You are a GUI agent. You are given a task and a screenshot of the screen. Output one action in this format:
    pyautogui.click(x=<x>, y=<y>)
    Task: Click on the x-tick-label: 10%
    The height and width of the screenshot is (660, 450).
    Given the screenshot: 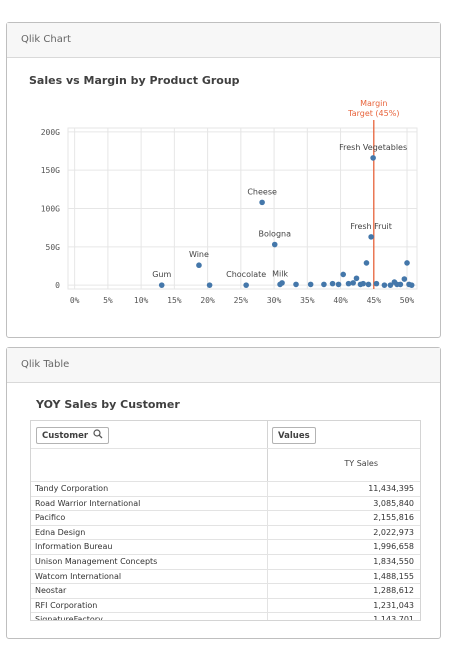 What is the action you would take?
    pyautogui.click(x=141, y=300)
    